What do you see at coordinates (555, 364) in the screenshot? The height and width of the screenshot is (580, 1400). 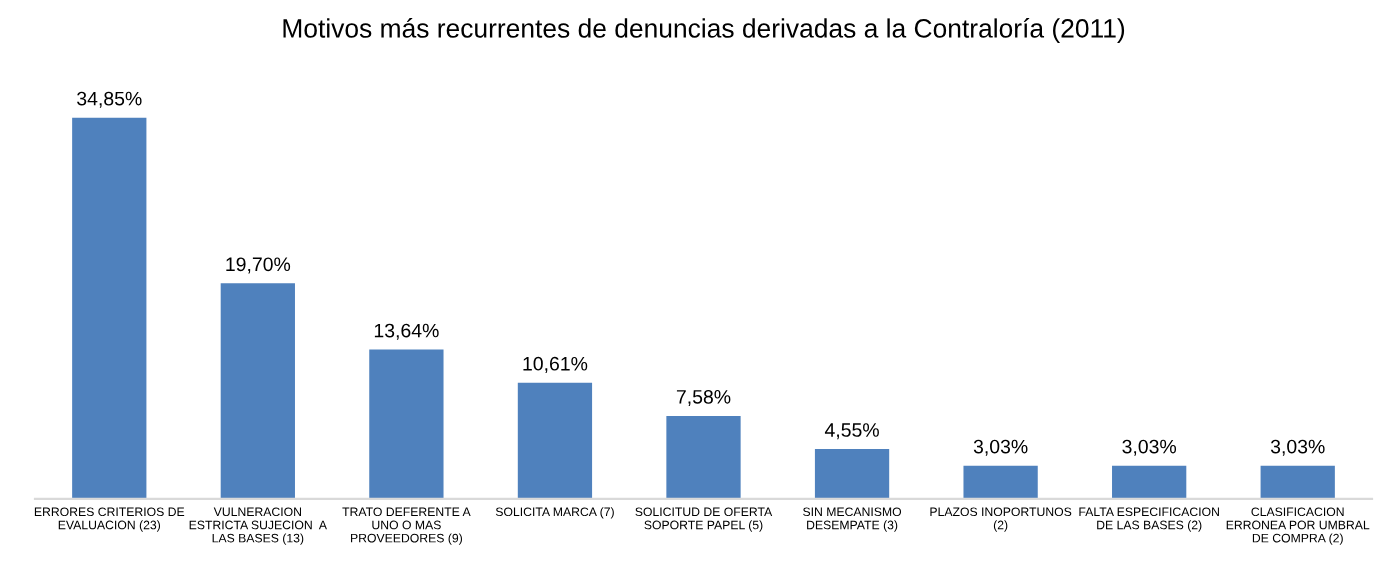 I see `data-label: 10,61%` at bounding box center [555, 364].